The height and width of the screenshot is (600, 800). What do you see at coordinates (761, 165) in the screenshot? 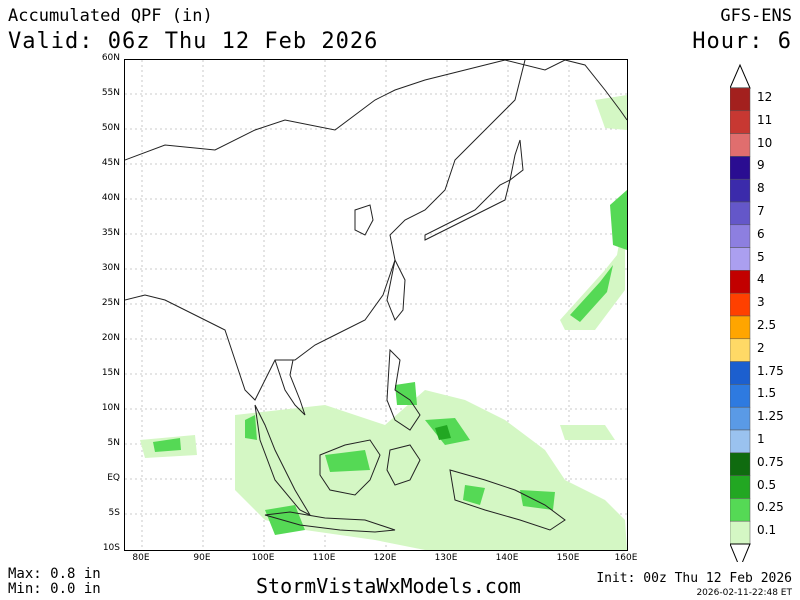
I see `legend-label: 9` at bounding box center [761, 165].